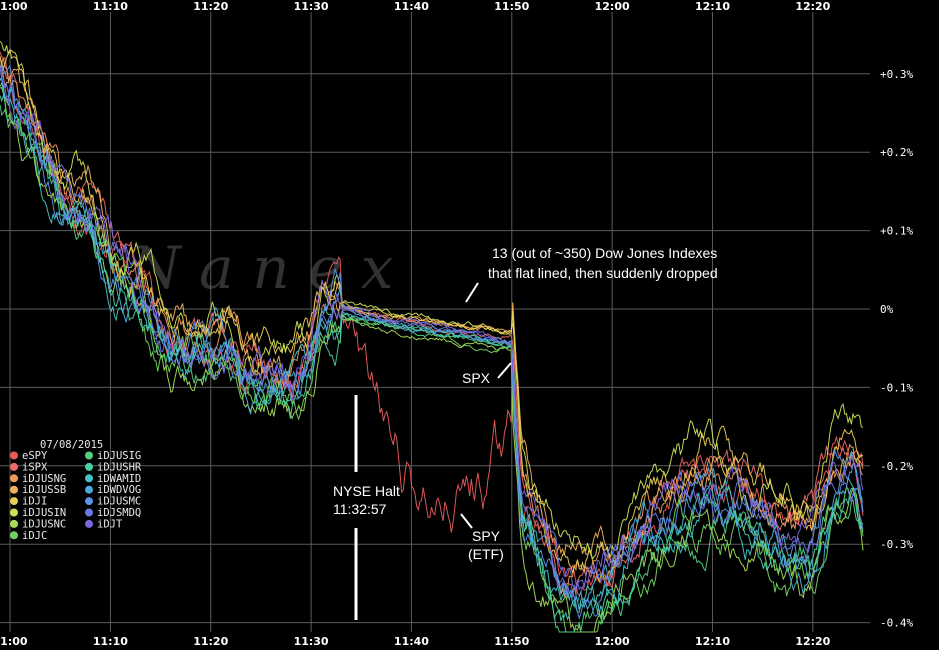  Describe the element at coordinates (887, 309) in the screenshot. I see `y-tick-label: 0%` at that location.